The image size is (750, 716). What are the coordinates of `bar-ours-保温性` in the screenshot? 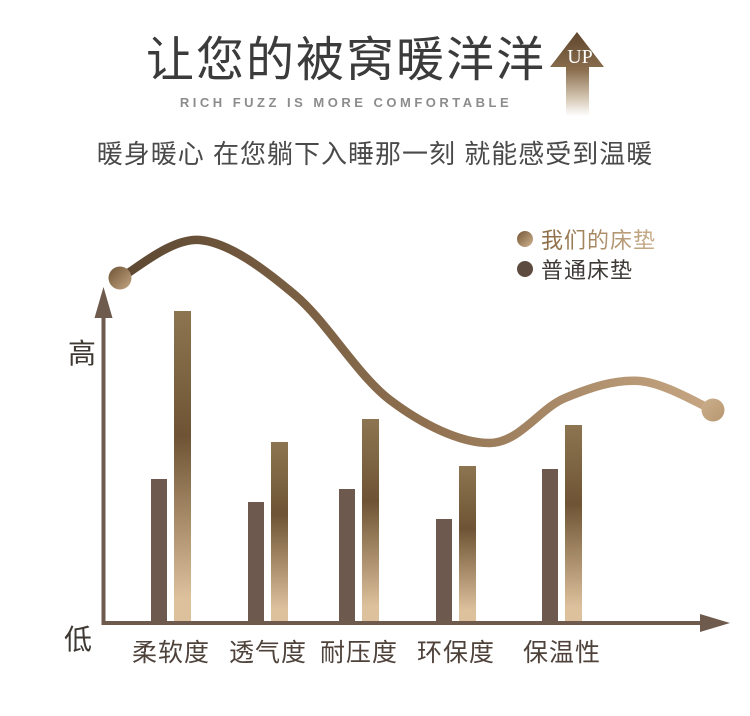 It's located at (573, 524).